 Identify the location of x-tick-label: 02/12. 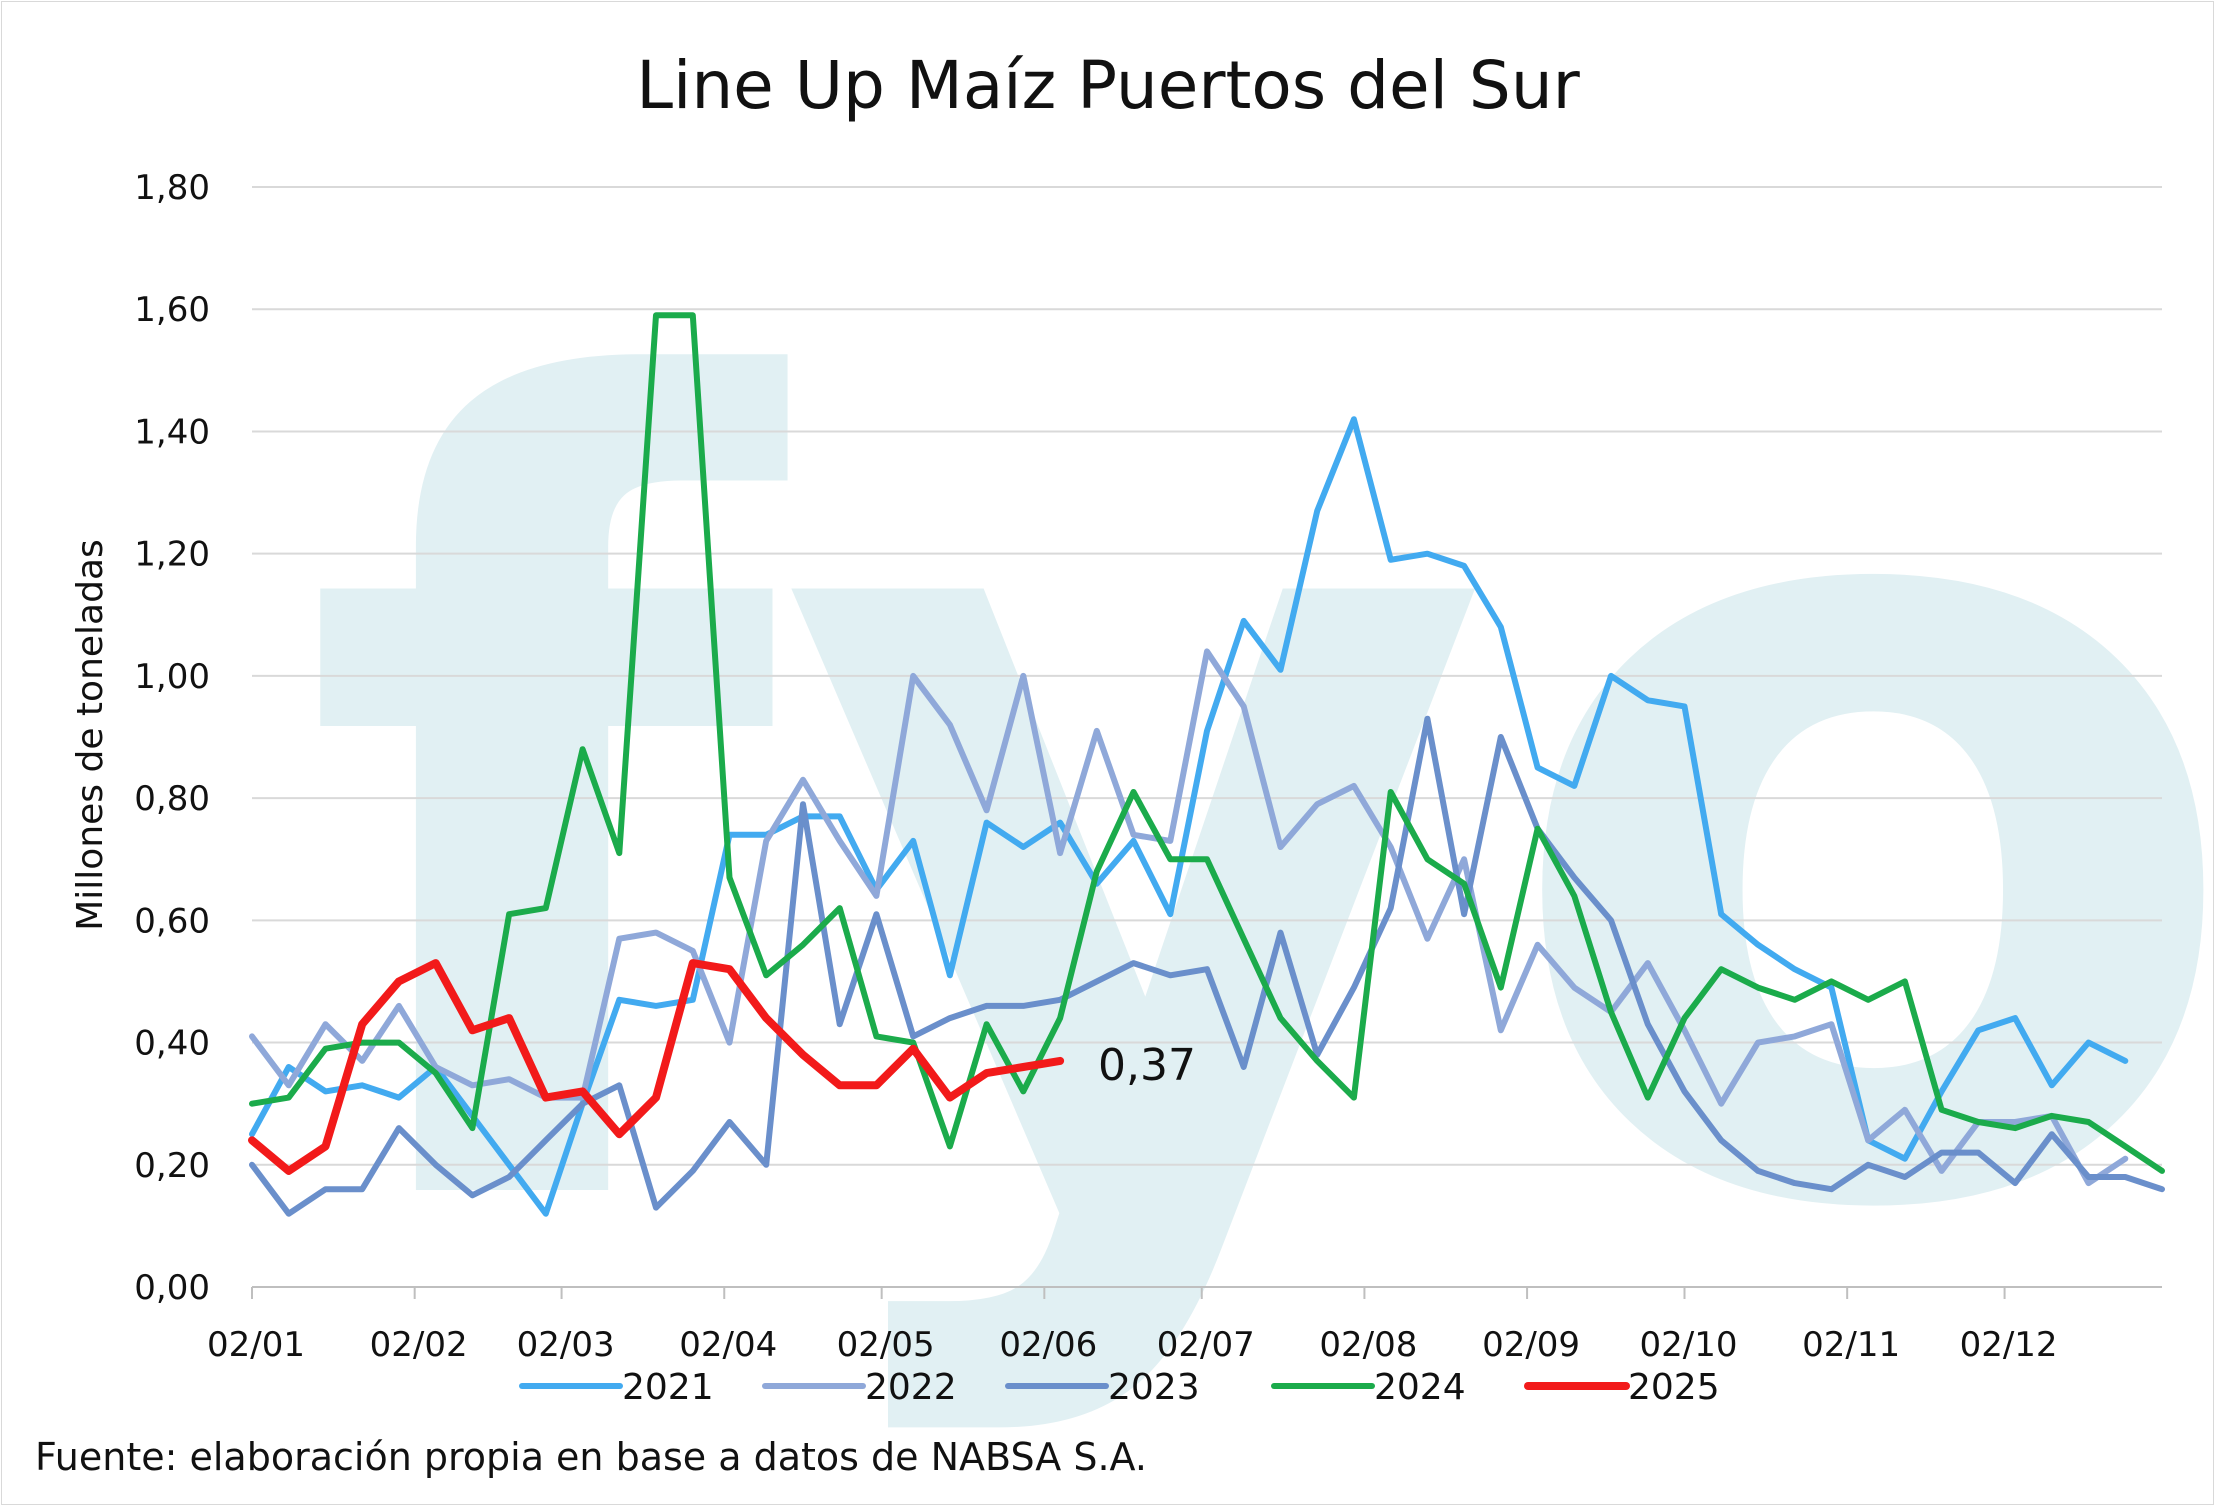
(2009, 1345).